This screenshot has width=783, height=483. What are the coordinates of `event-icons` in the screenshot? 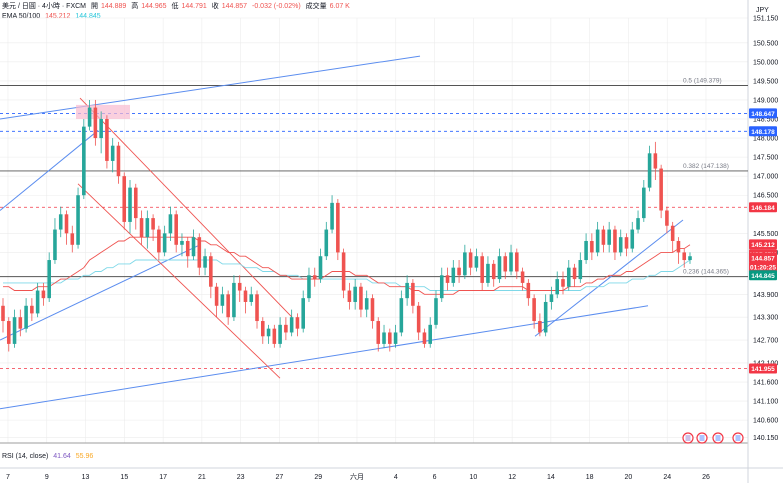 It's located at (713, 438).